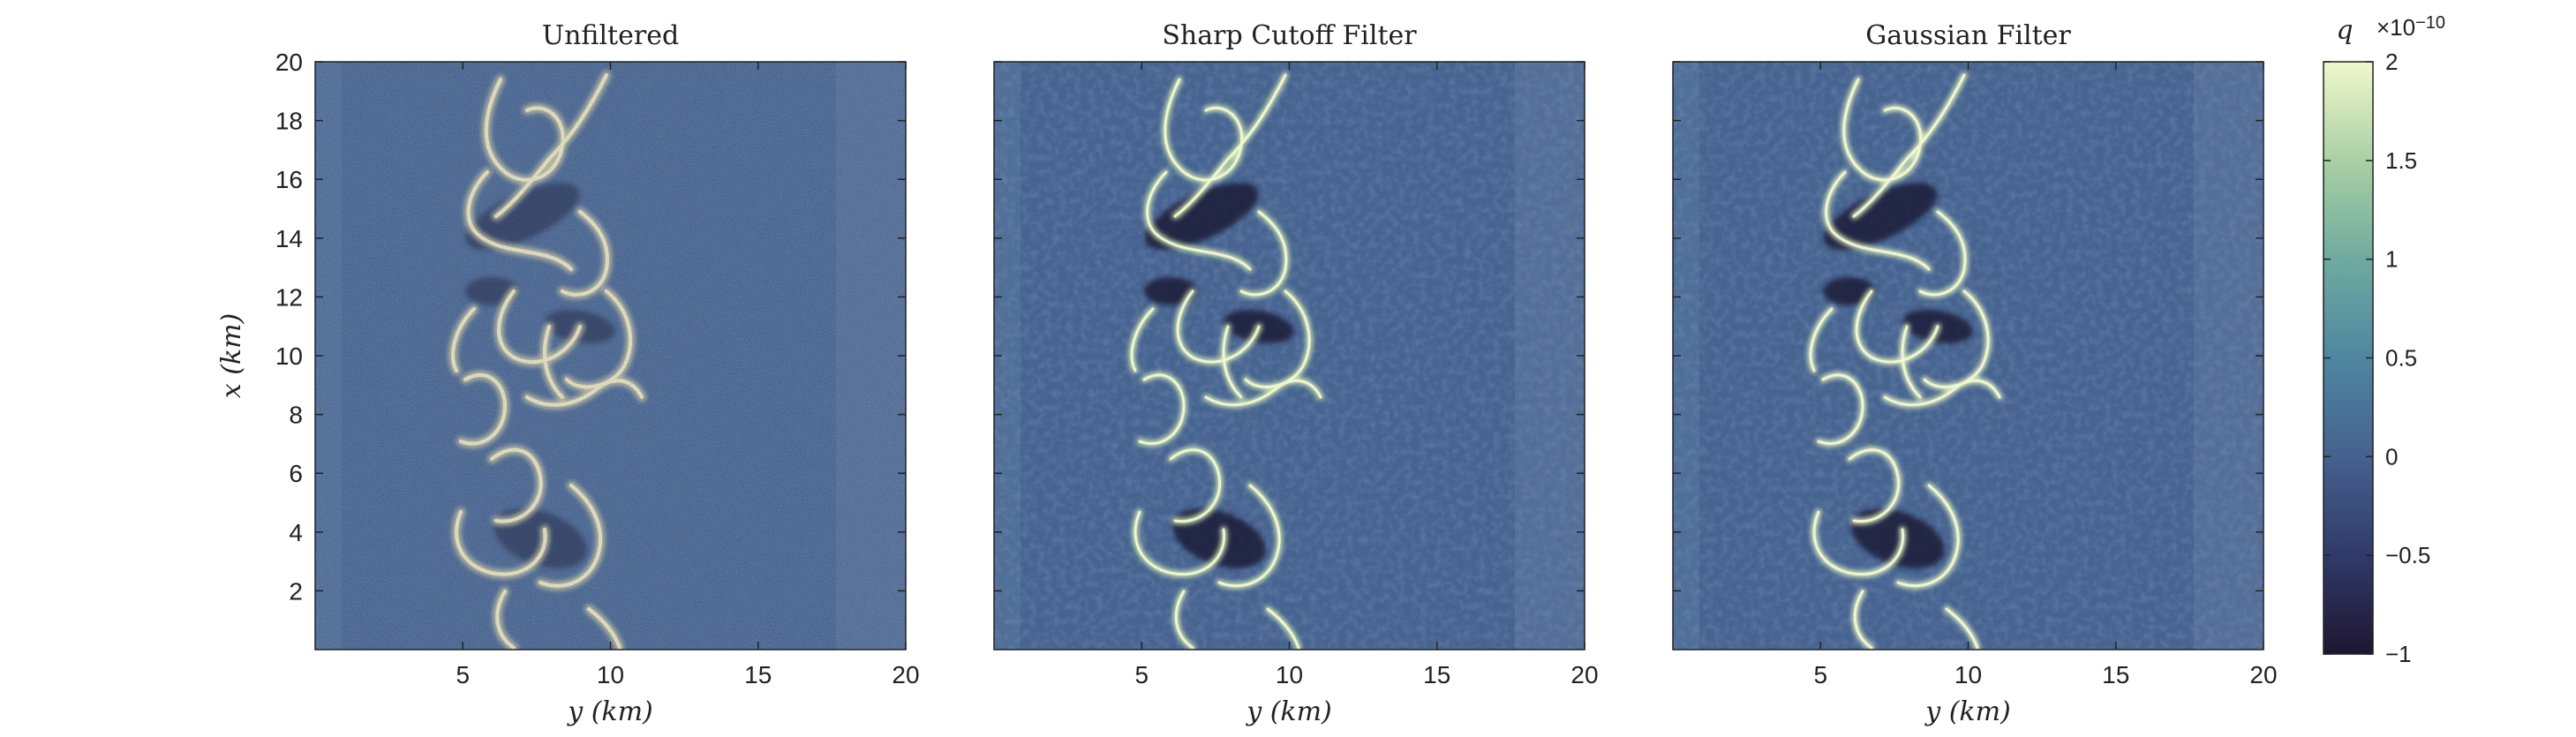  What do you see at coordinates (2344, 31) in the screenshot?
I see `colorbar-label: q` at bounding box center [2344, 31].